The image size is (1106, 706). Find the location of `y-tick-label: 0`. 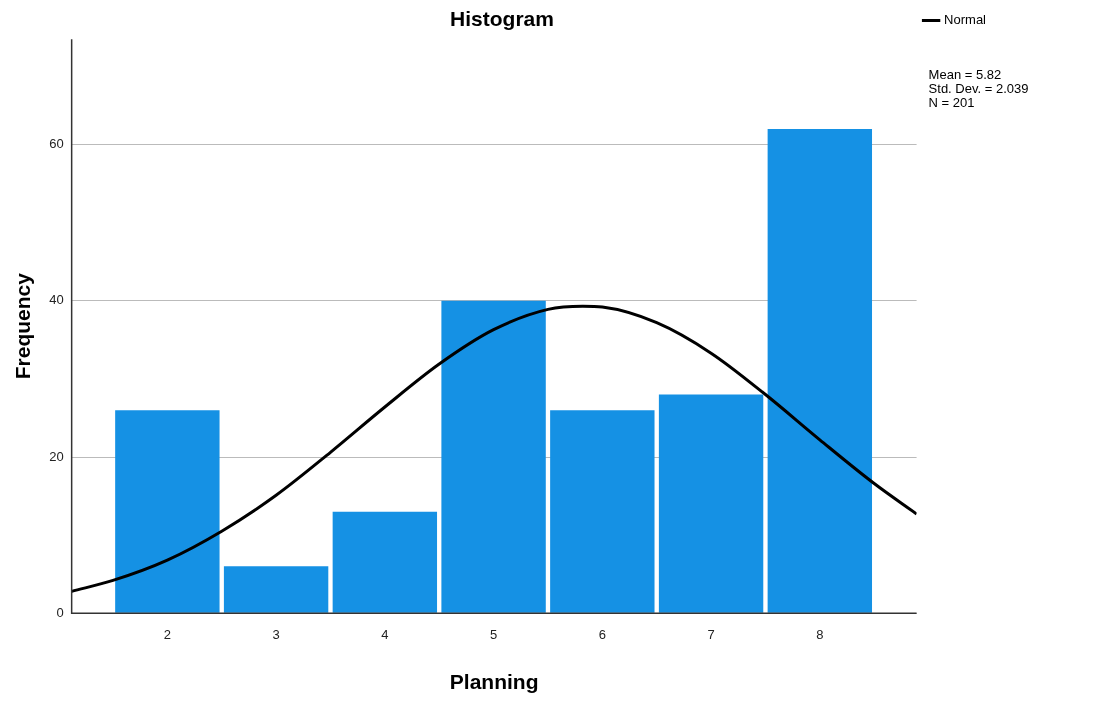

y-tick-label: 0 is located at coordinates (60, 612).